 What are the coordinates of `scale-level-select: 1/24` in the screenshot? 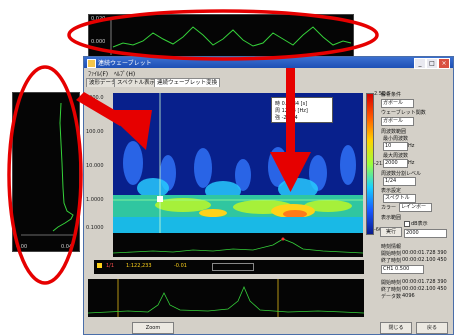 It's located at (399, 181).